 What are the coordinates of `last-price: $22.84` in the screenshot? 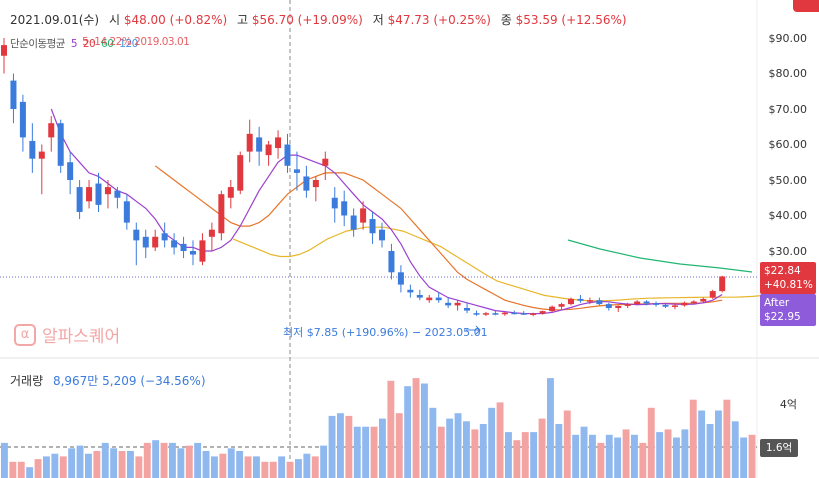 It's located at (782, 271).